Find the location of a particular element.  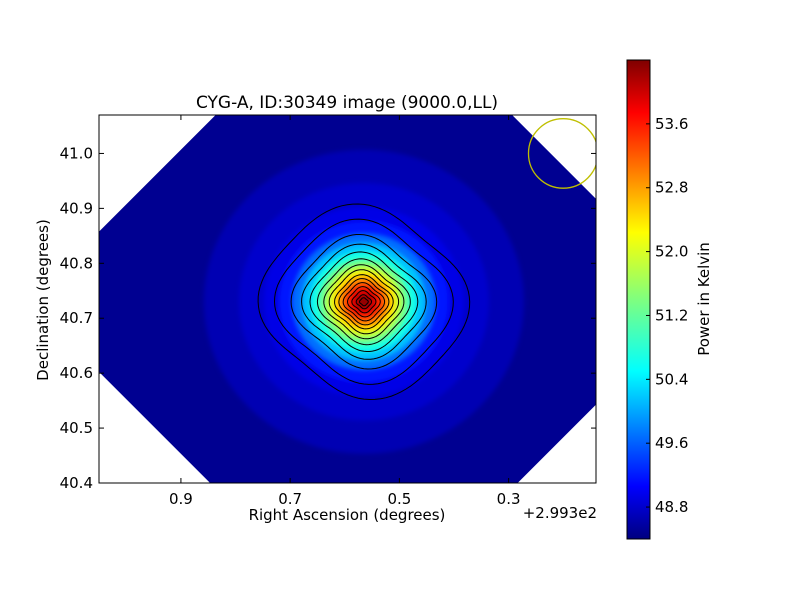

x-tick-label: 0.9 is located at coordinates (181, 499).